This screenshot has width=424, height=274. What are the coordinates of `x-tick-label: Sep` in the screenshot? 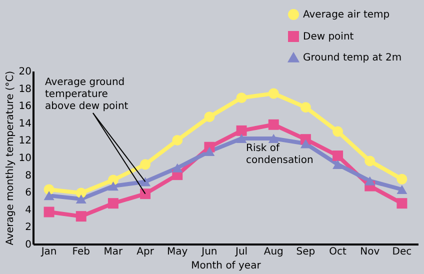 It's located at (306, 252).